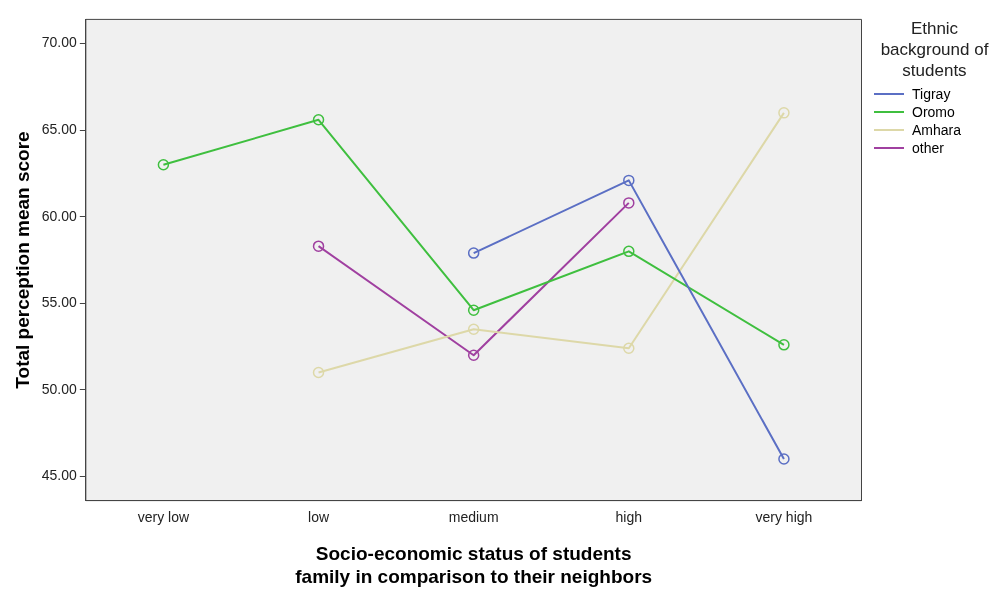 The image size is (1007, 601). What do you see at coordinates (629, 516) in the screenshot?
I see `x-tick-label: high` at bounding box center [629, 516].